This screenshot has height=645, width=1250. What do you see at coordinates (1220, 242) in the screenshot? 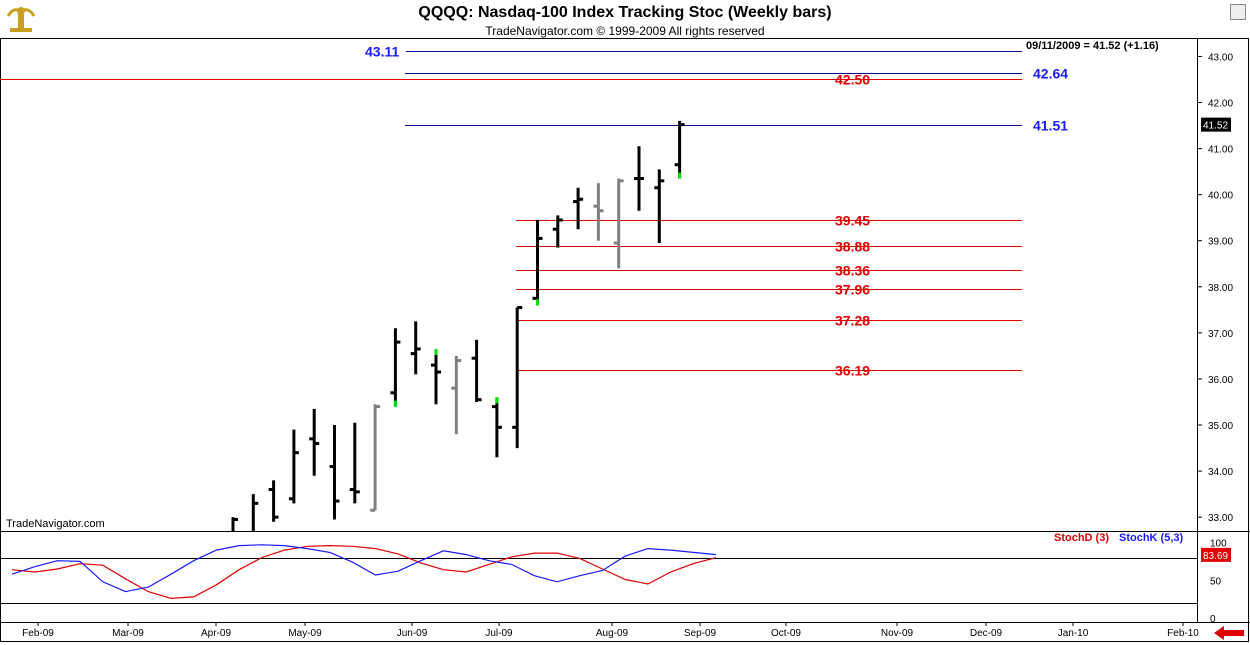
I see `price-tick-label: 39.00` at bounding box center [1220, 242].